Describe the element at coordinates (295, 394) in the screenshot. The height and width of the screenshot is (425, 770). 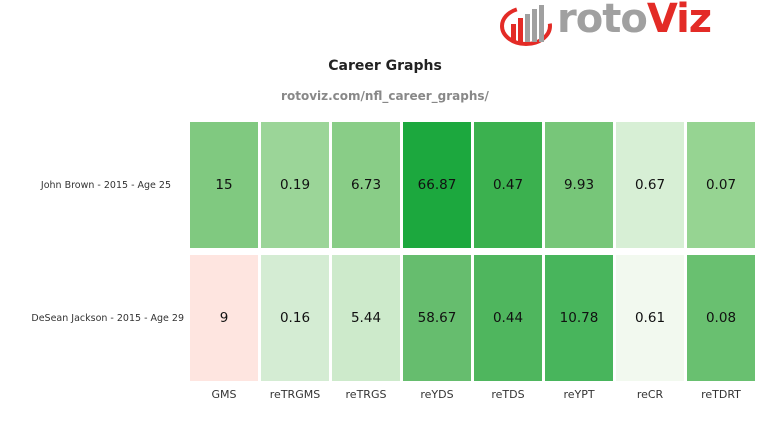
I see `column-label: reTRGMS` at that location.